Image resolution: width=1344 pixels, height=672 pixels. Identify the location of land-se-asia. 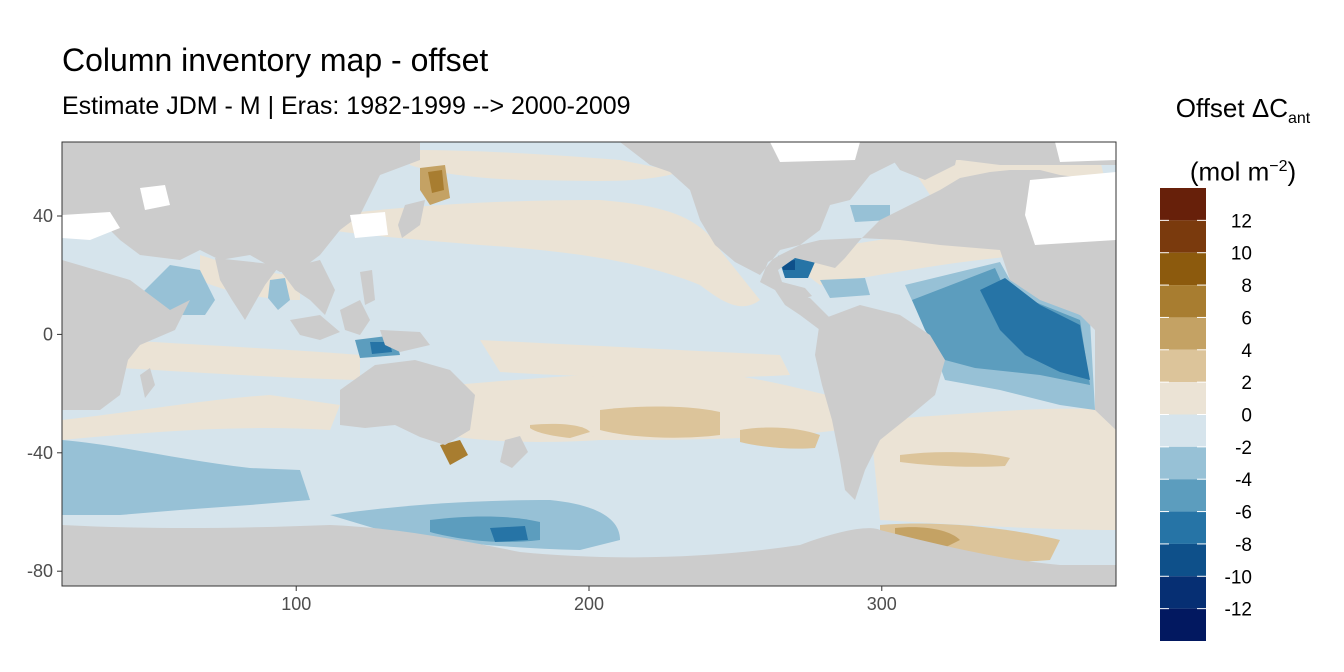
(307, 287).